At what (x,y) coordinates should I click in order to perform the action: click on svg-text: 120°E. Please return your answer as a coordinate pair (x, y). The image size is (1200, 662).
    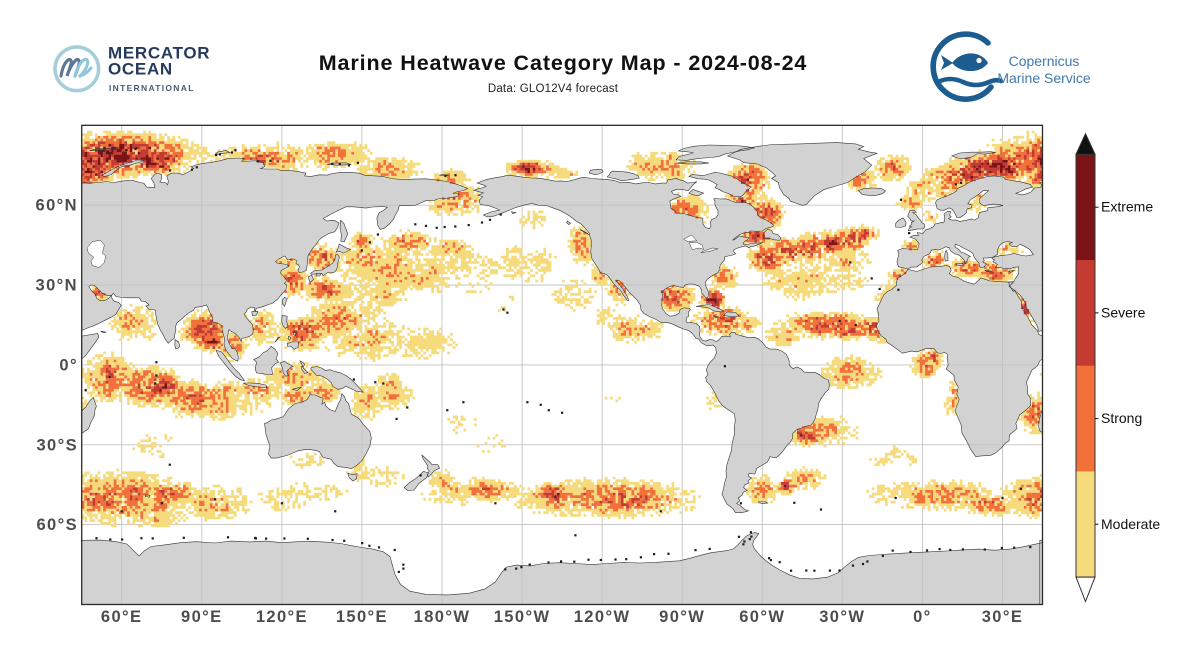
    Looking at the image, I should click on (282, 617).